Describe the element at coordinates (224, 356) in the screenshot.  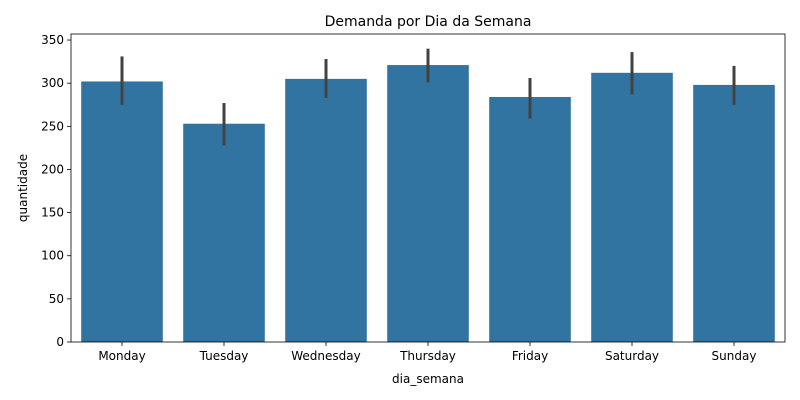
I see `x-tick-label: Tuesday` at that location.